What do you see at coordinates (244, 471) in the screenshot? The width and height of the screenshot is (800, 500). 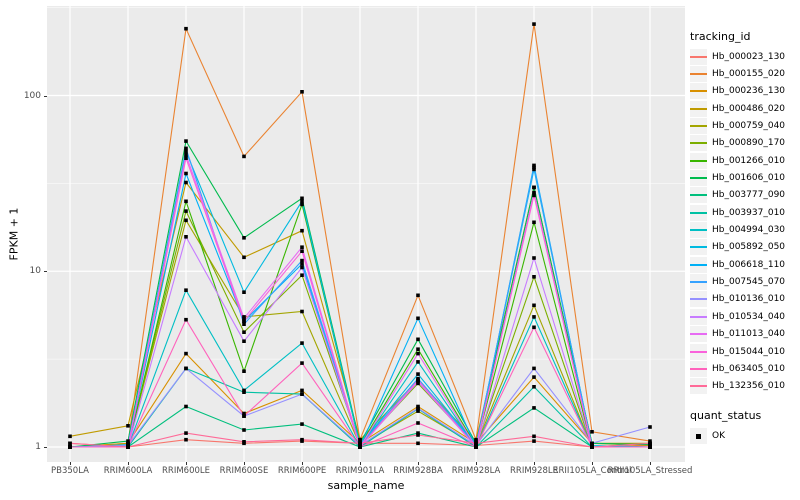 I see `x-tick-label: RRIM600SE` at bounding box center [244, 471].